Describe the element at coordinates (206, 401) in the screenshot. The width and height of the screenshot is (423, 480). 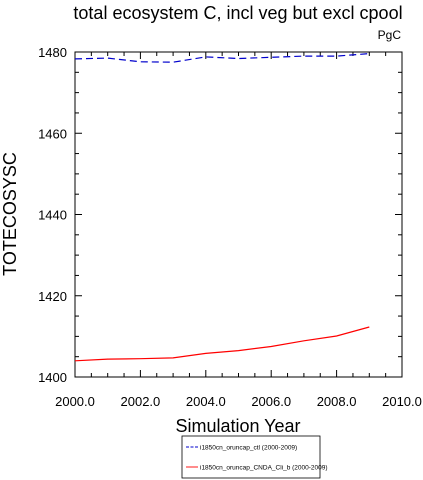
I see `x-tick-label: 2004.0` at that location.